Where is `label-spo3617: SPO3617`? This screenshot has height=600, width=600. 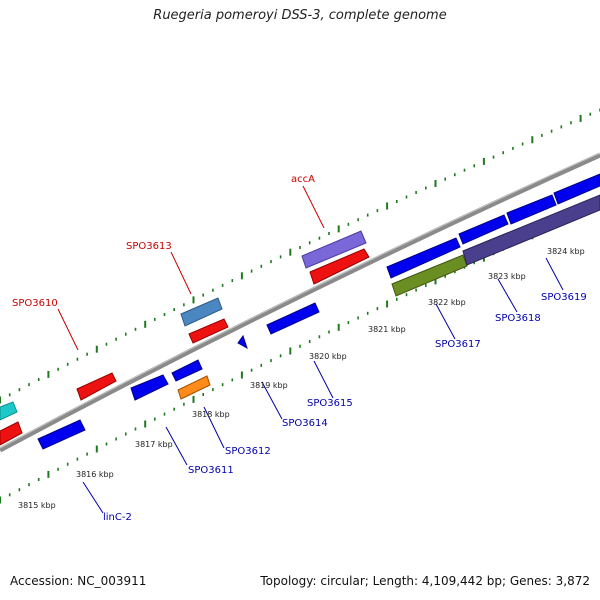
label-spo3617: SPO3617 is located at coordinates (458, 344).